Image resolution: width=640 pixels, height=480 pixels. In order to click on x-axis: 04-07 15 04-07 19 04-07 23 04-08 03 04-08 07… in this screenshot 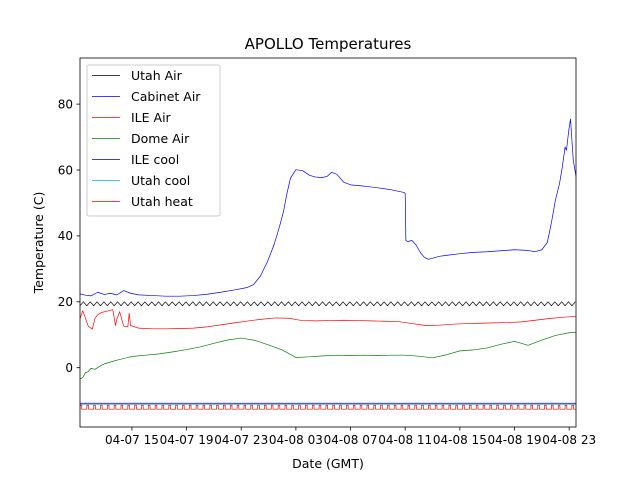, I will do `click(350, 437)`.